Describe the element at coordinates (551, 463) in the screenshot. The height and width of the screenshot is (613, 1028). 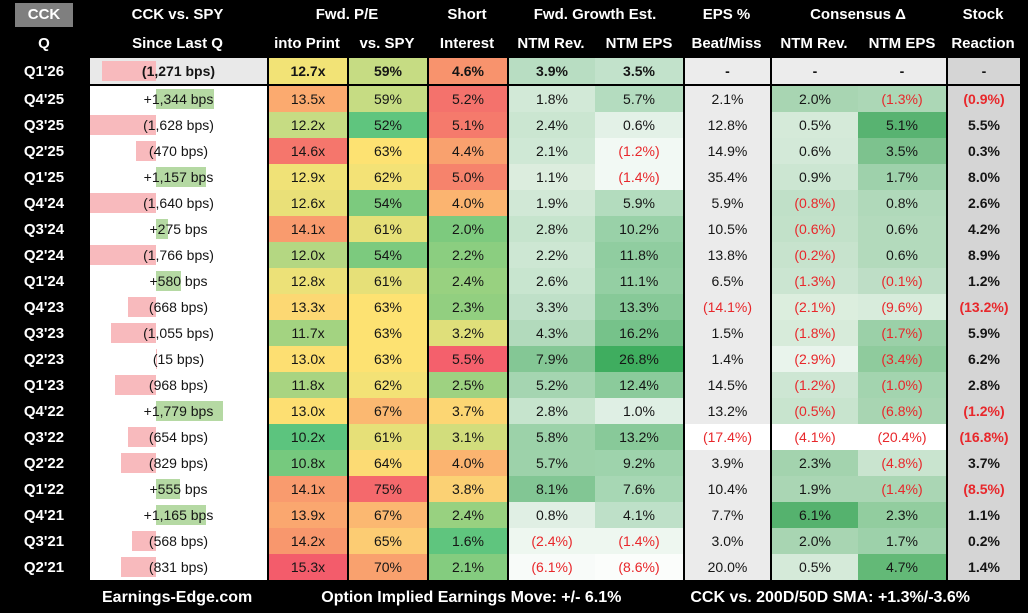
I see `cell-growth-ntm-rev: 5.7%` at that location.